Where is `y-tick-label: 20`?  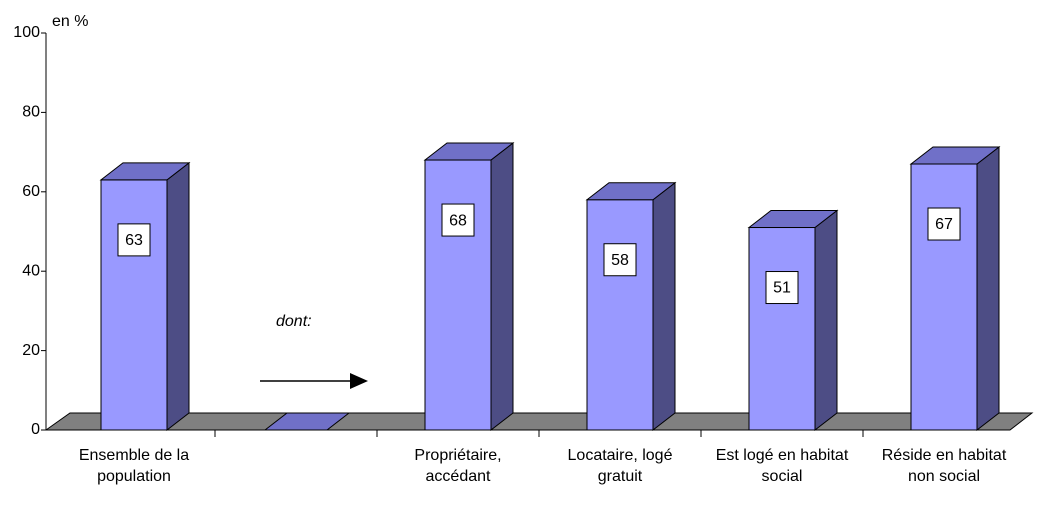 y-tick-label: 20 is located at coordinates (31, 350).